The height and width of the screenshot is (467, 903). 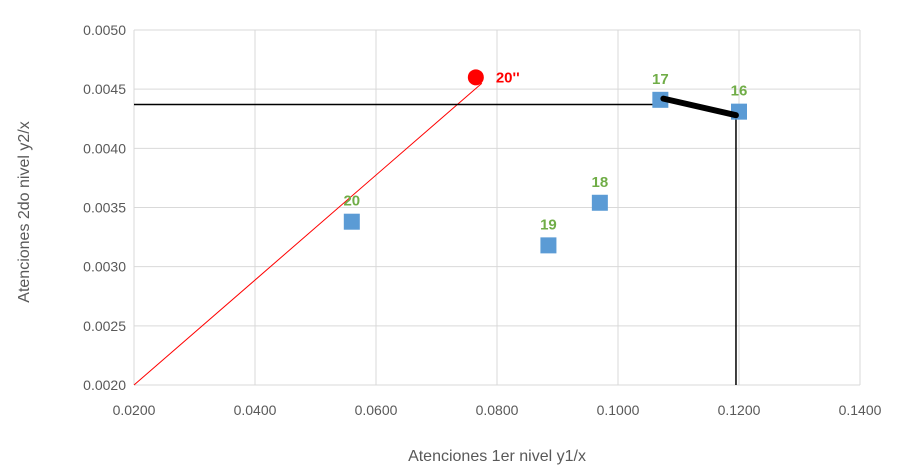 What do you see at coordinates (860, 410) in the screenshot?
I see `x-tick-label: 0.1400` at bounding box center [860, 410].